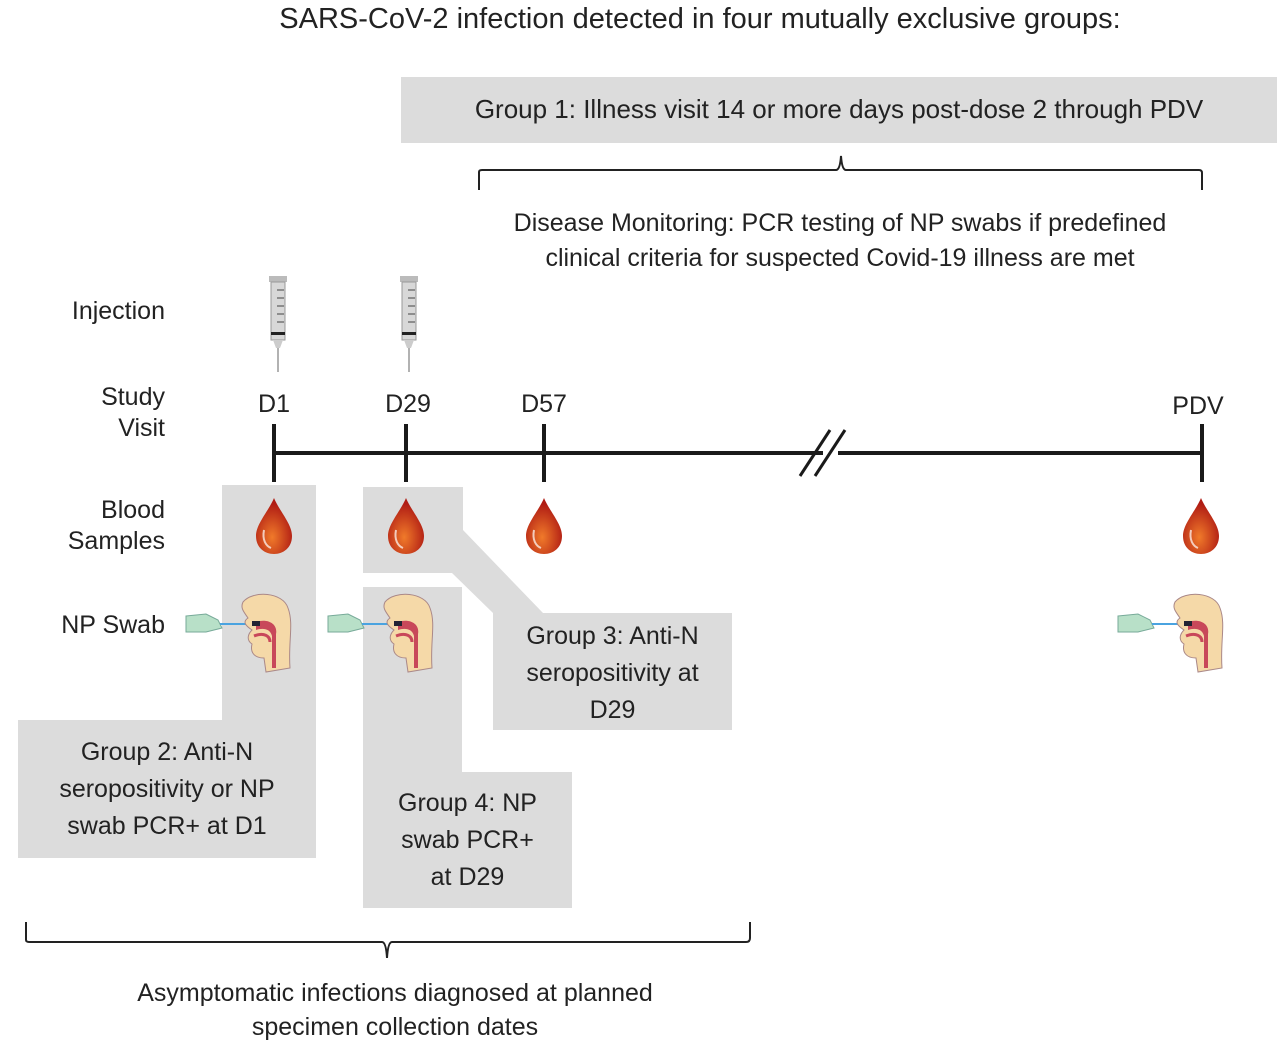 The image size is (1280, 1063). What do you see at coordinates (547, 608) in the screenshot?
I see `group3-box` at bounding box center [547, 608].